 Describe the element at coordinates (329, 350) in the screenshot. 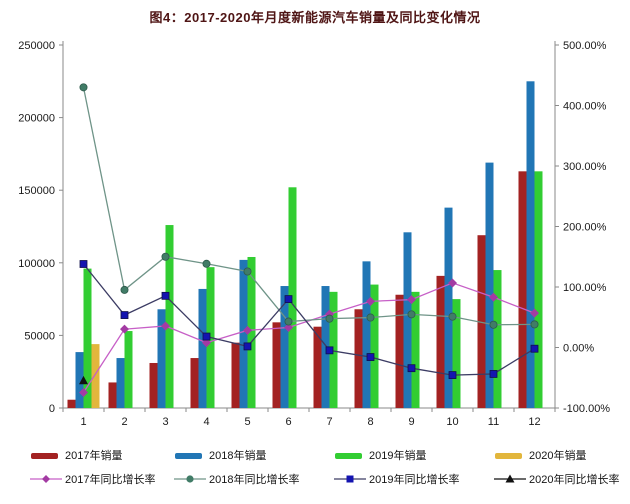

I see `marker-2019-m7` at that location.